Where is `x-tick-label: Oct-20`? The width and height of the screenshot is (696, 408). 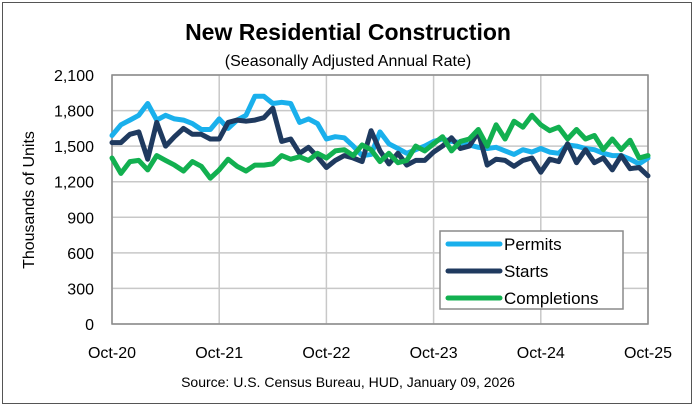 x-tick-label: Oct-20 is located at coordinates (112, 353).